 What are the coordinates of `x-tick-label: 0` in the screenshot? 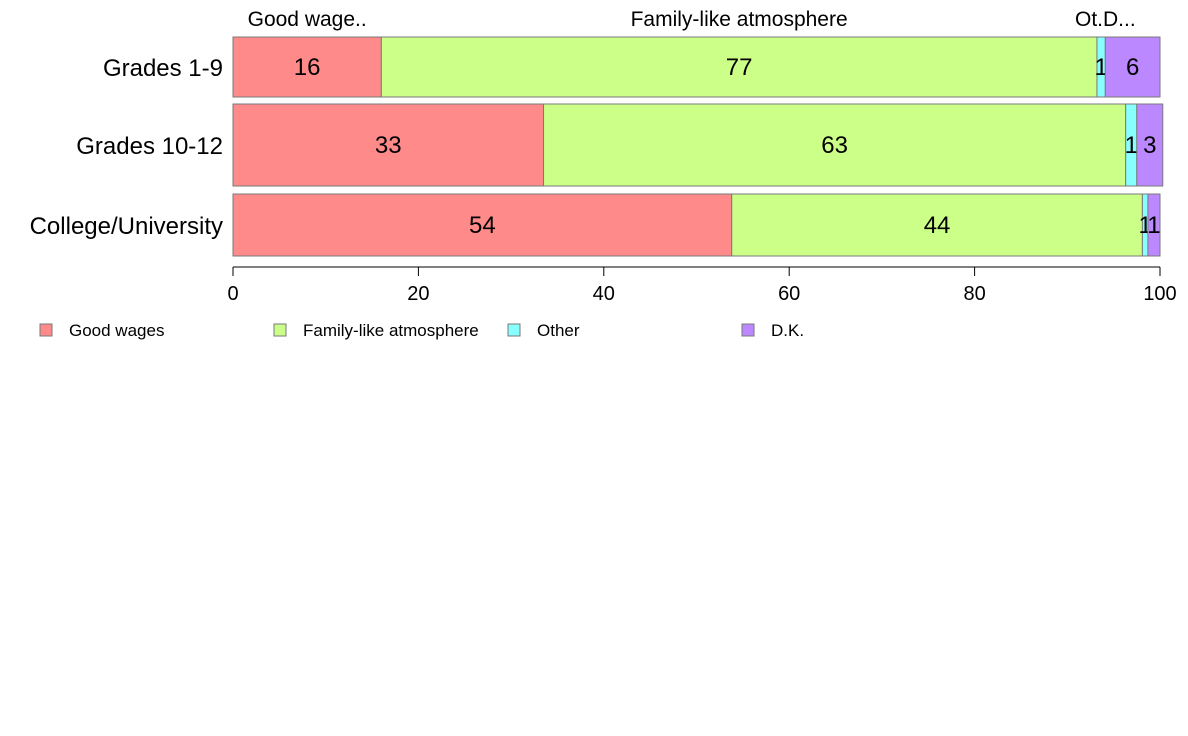 It's located at (232, 294).